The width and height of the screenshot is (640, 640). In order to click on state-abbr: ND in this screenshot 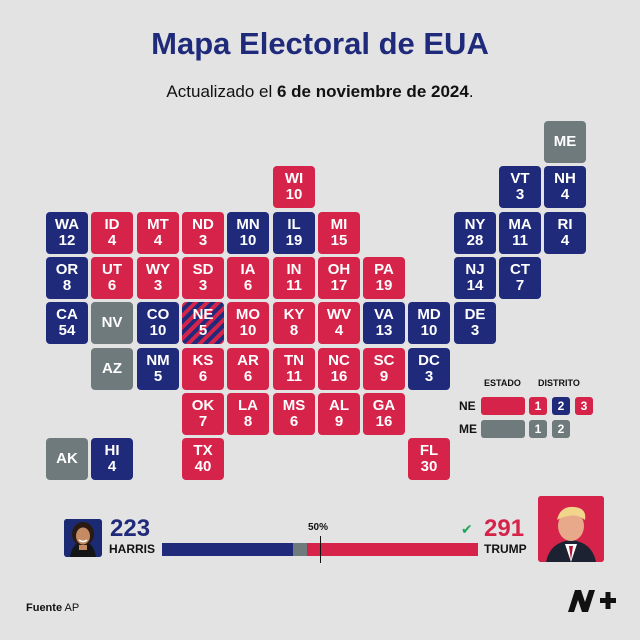, I will do `click(203, 224)`.